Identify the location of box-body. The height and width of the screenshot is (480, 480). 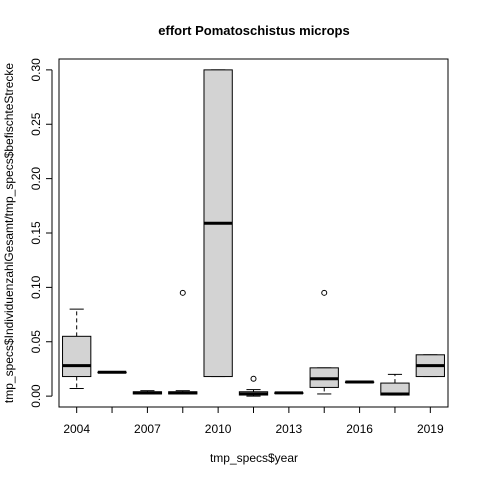
(77, 356).